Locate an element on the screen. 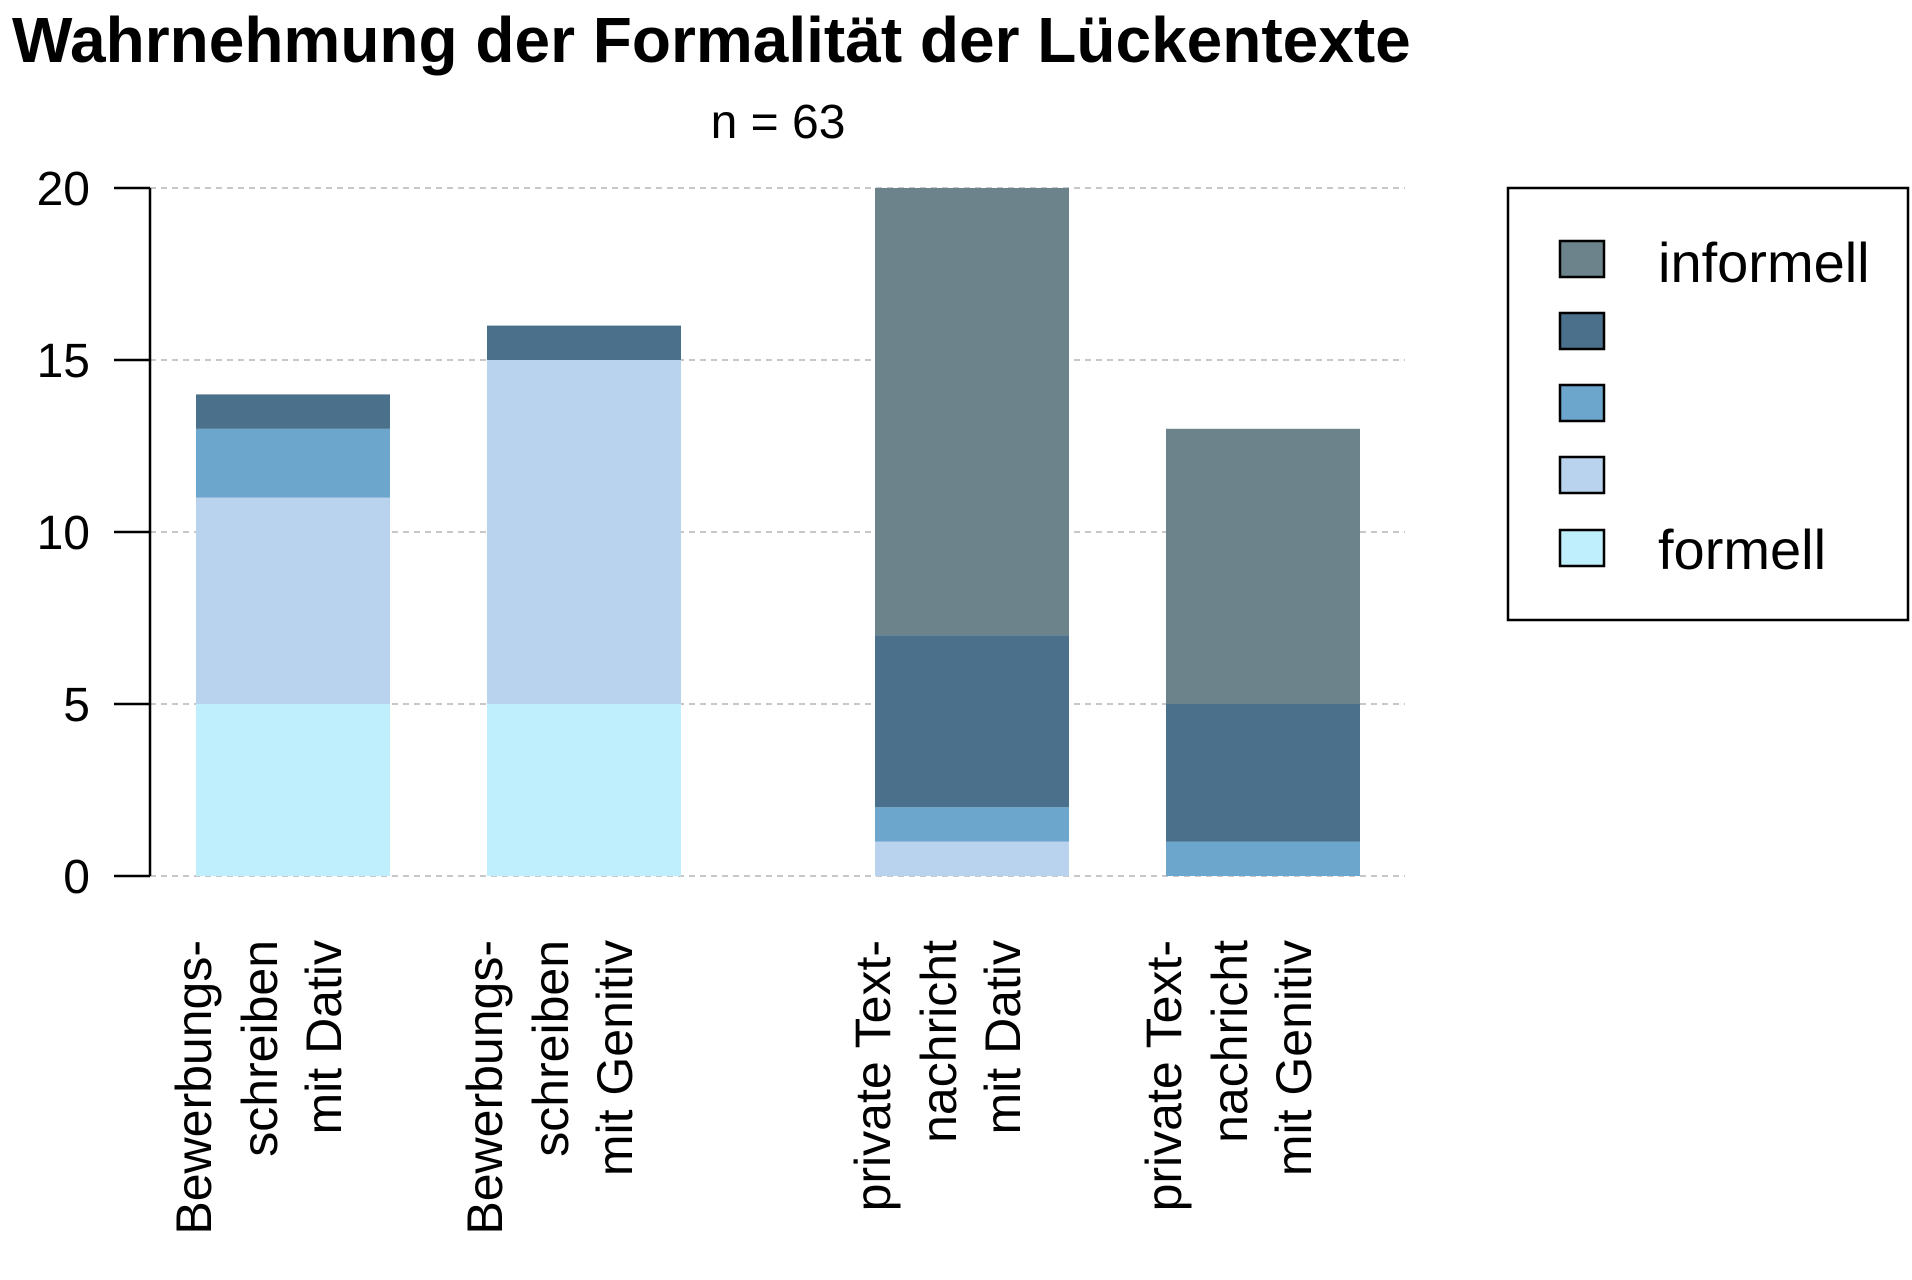 Image resolution: width=1912 pixels, height=1280 pixels. legend-label-bottom: formell is located at coordinates (1742, 549).